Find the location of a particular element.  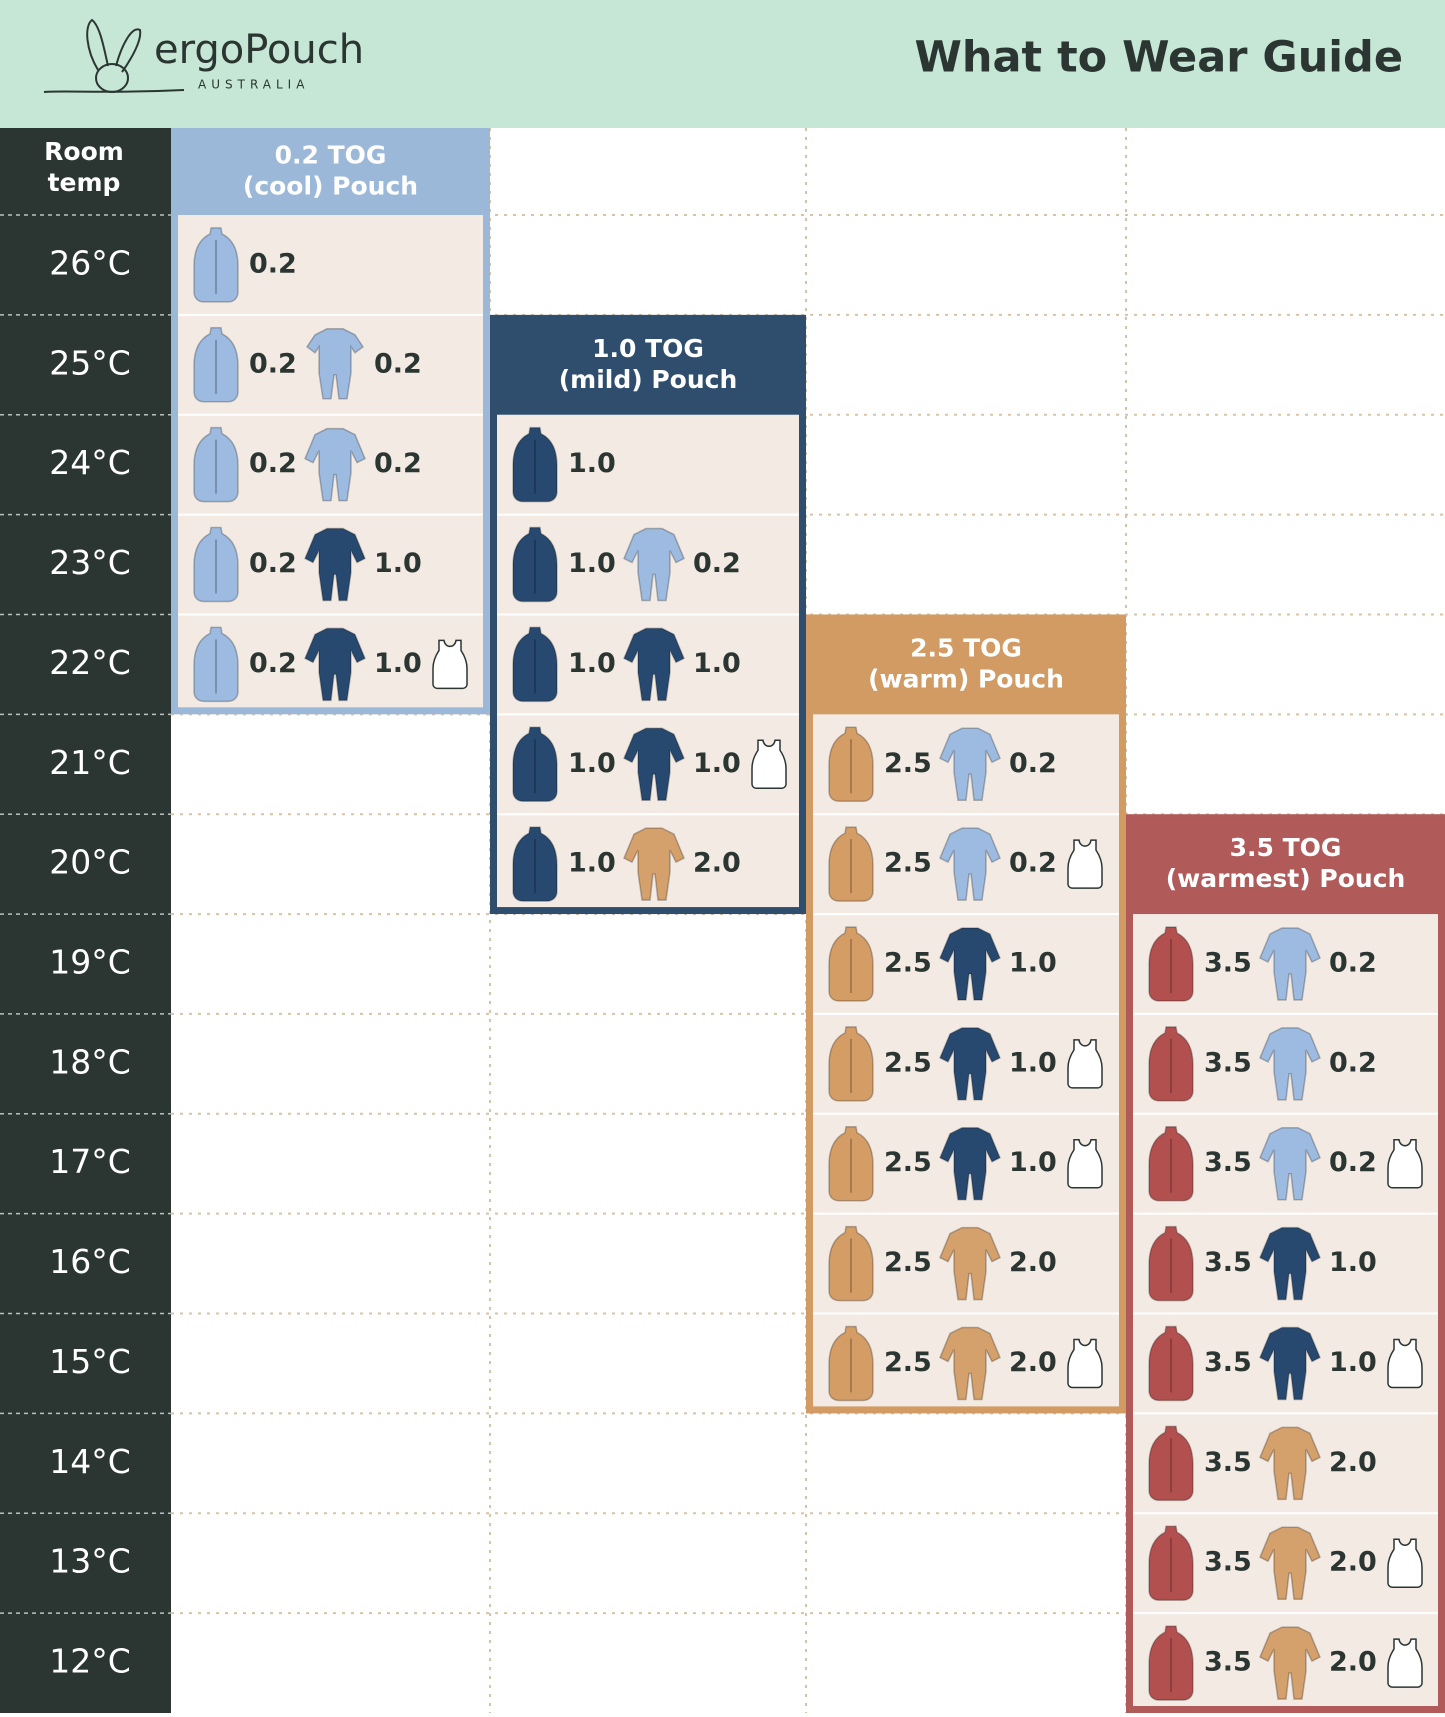

temp-label: 16°C is located at coordinates (90, 1261).